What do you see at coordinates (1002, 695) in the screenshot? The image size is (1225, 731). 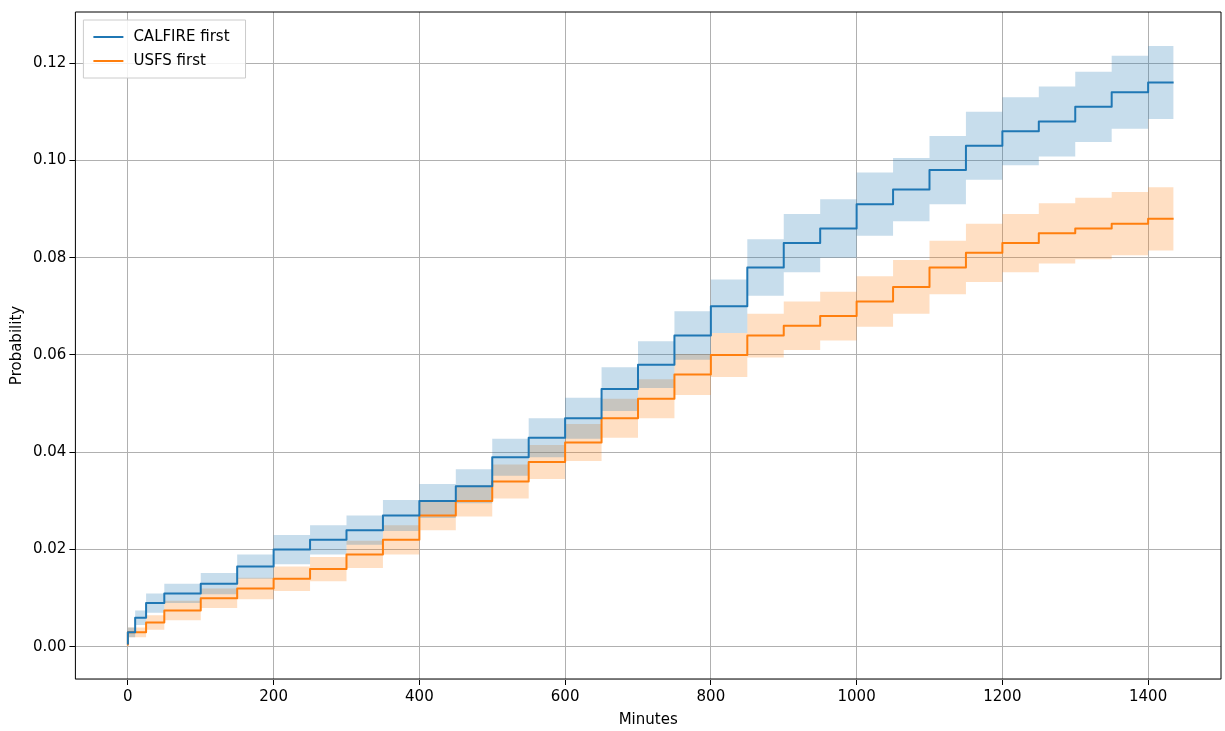 I see `x-tick-label: 1200` at bounding box center [1002, 695].